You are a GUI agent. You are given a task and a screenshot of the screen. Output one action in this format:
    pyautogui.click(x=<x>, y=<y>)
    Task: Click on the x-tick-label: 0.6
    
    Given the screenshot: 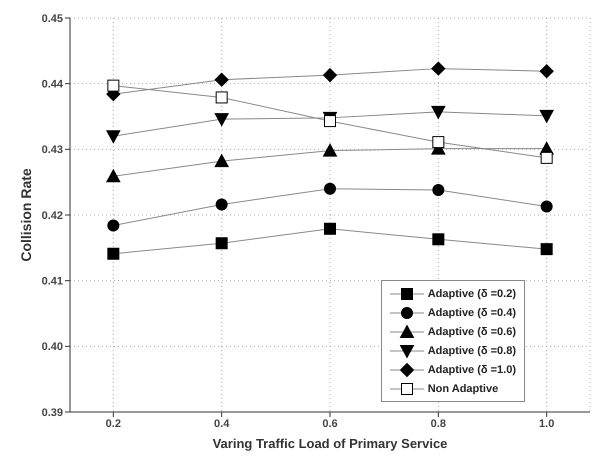 What is the action you would take?
    pyautogui.click(x=330, y=424)
    